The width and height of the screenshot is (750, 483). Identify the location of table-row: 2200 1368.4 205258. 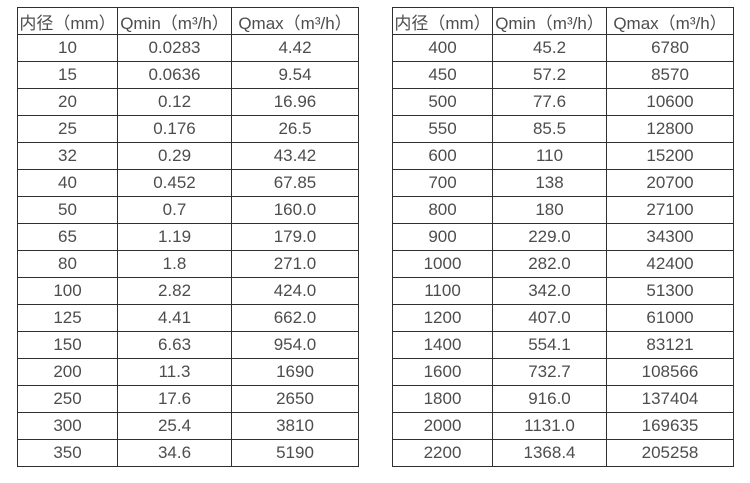
(563, 453).